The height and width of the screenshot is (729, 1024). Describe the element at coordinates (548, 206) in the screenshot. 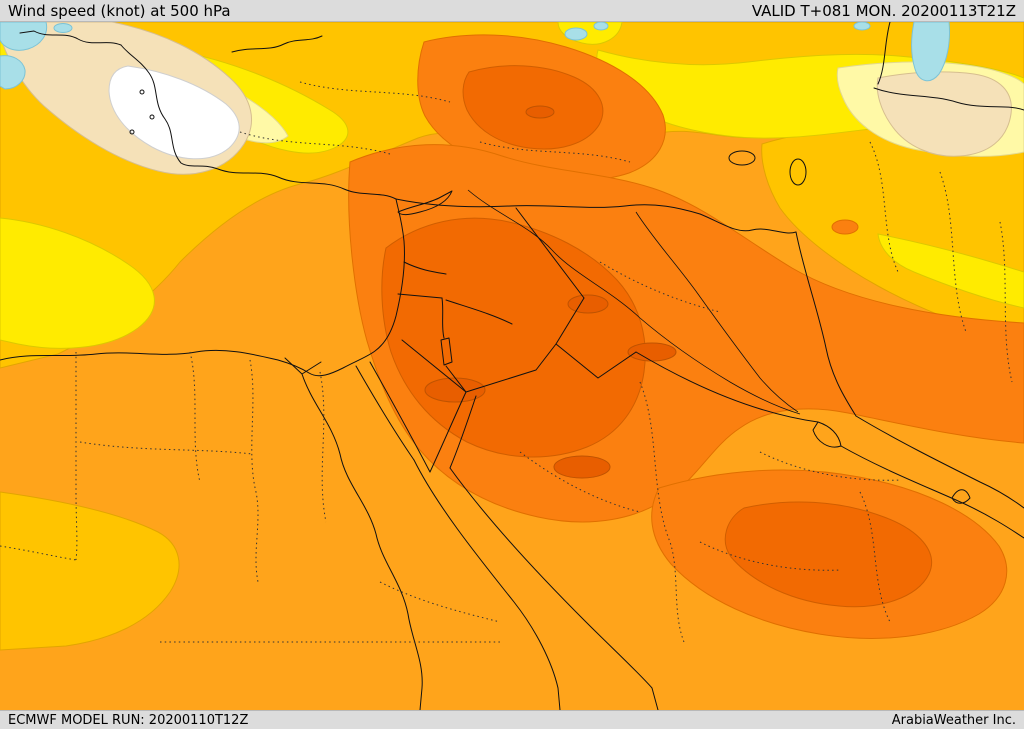

I see `syria-turkey-border` at that location.